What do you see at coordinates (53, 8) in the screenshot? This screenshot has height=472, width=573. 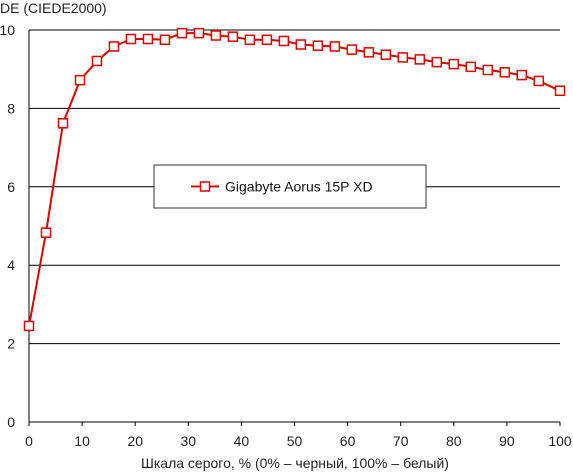 I see `y-axis-label: DE (CIEDE2000)` at bounding box center [53, 8].